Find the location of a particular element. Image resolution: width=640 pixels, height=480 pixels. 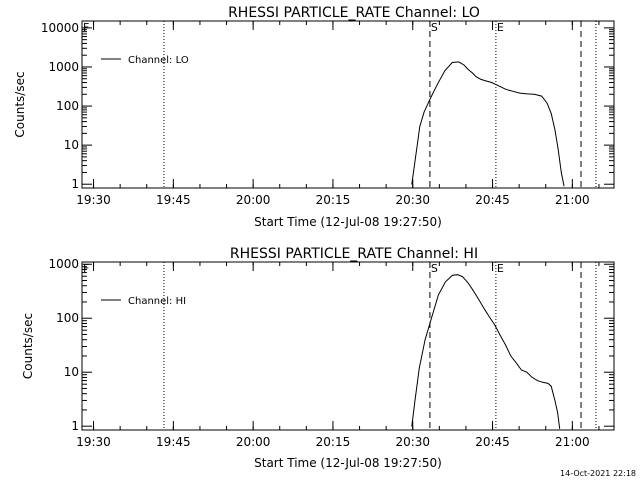

legend-label: Channel: LO is located at coordinates (158, 60).